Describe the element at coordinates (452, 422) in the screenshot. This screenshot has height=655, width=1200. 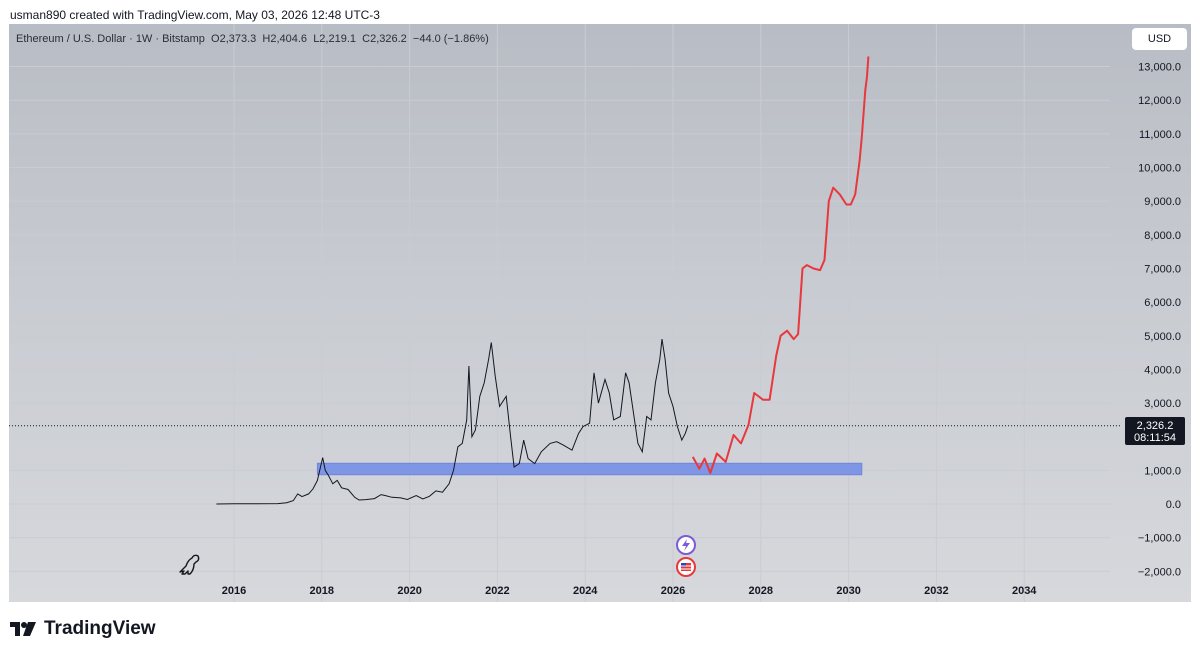
I see `eth-price-series` at that location.